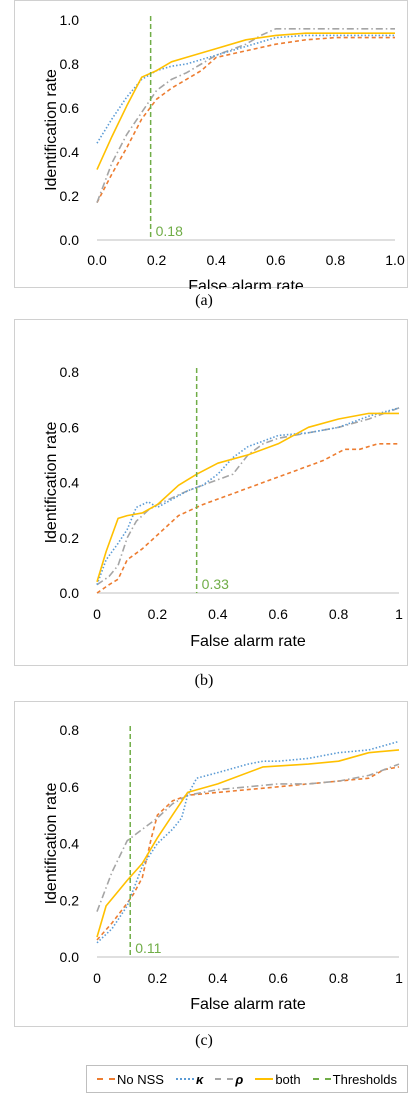 This screenshot has height=1096, width=408. What do you see at coordinates (247, 1079) in the screenshot?
I see `legend: No NSS κ ρ both Thresholds` at bounding box center [247, 1079].